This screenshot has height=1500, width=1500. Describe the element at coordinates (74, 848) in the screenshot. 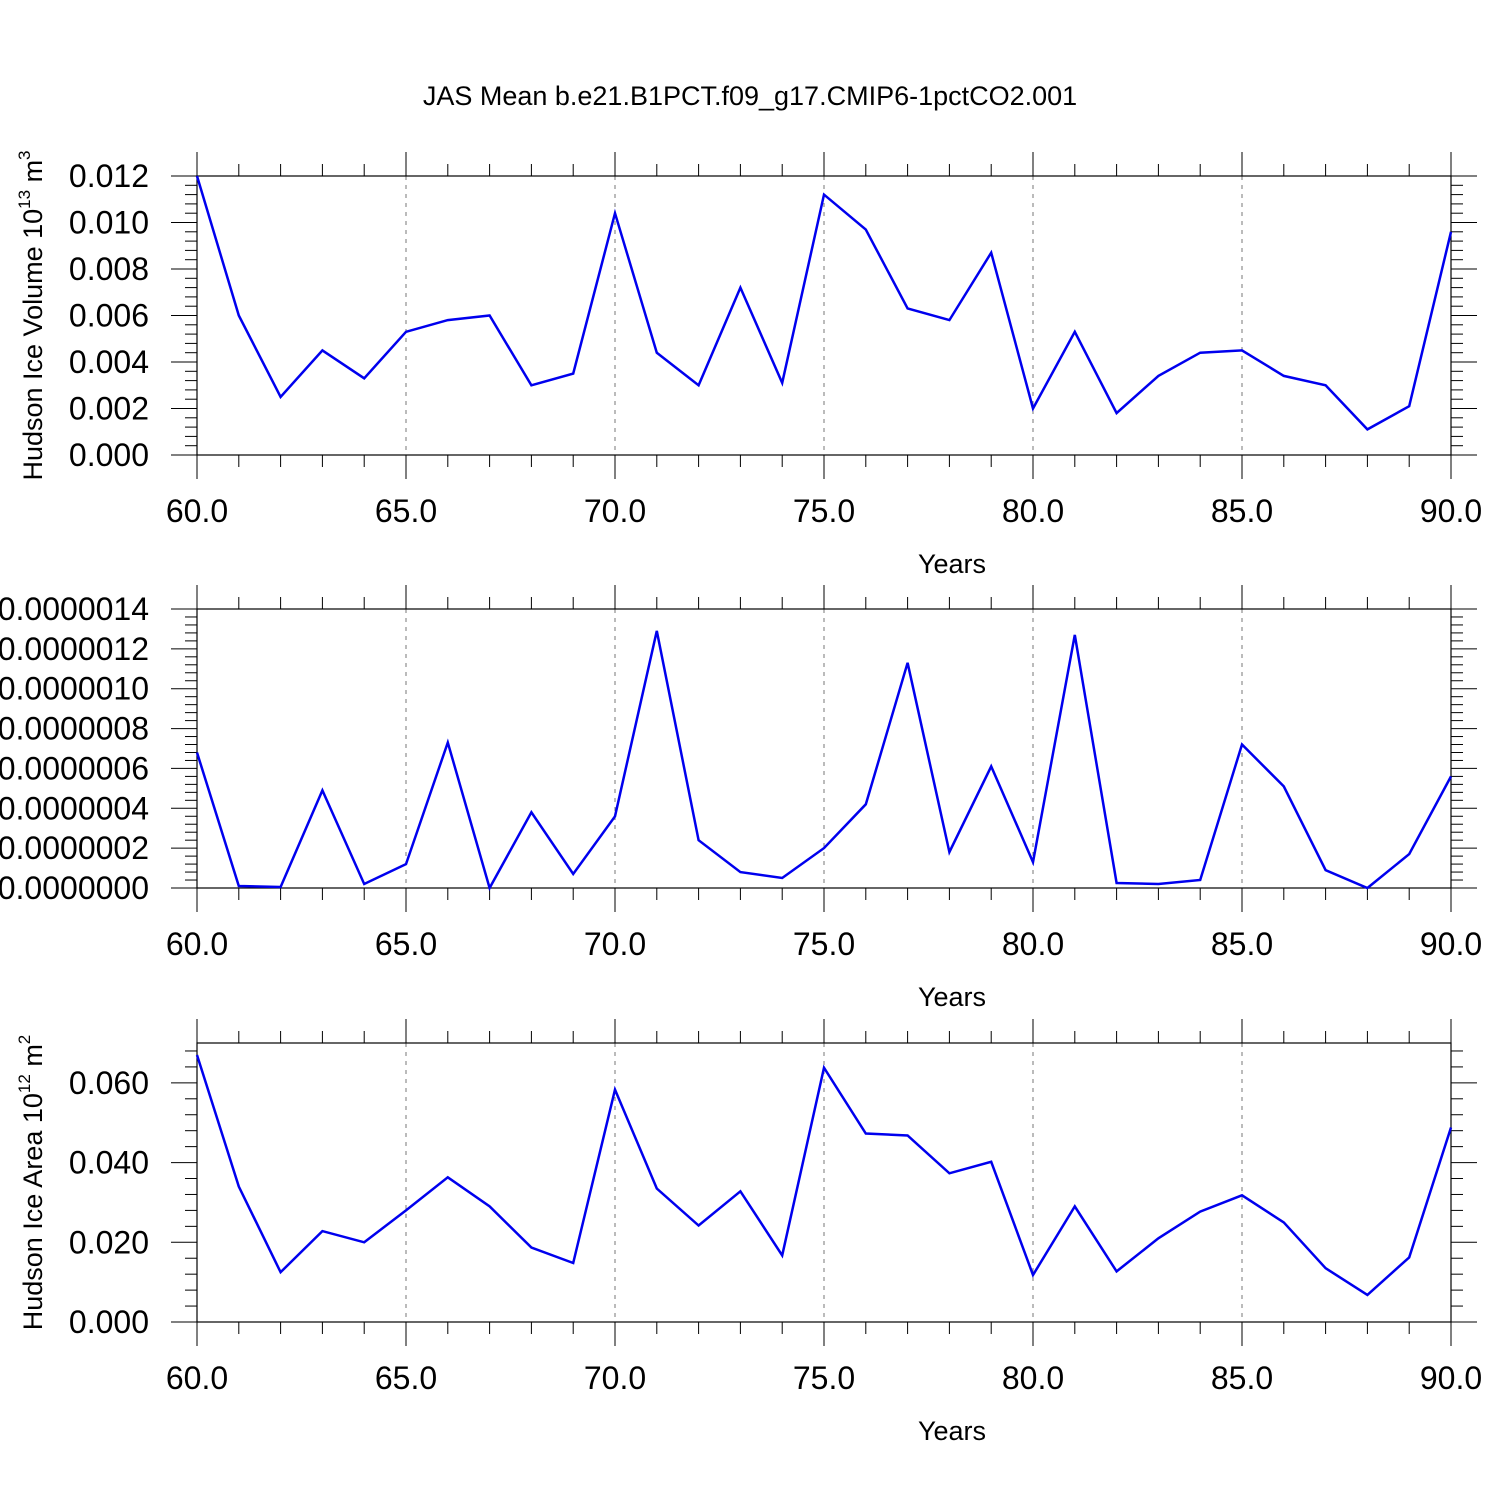

I see `y-tick-label: 0.0000002` at that location.